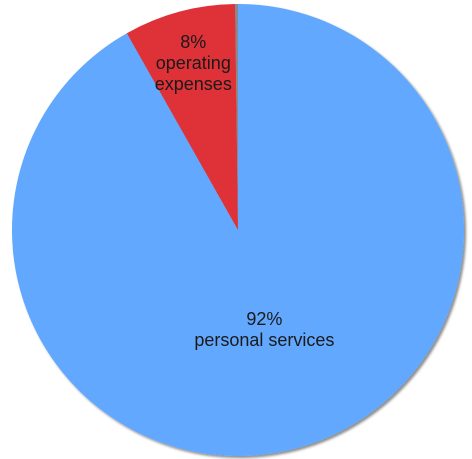 The height and width of the screenshot is (459, 472). Describe the element at coordinates (264, 319) in the screenshot. I see `pie-label-percent-personal-services: 92%` at that location.